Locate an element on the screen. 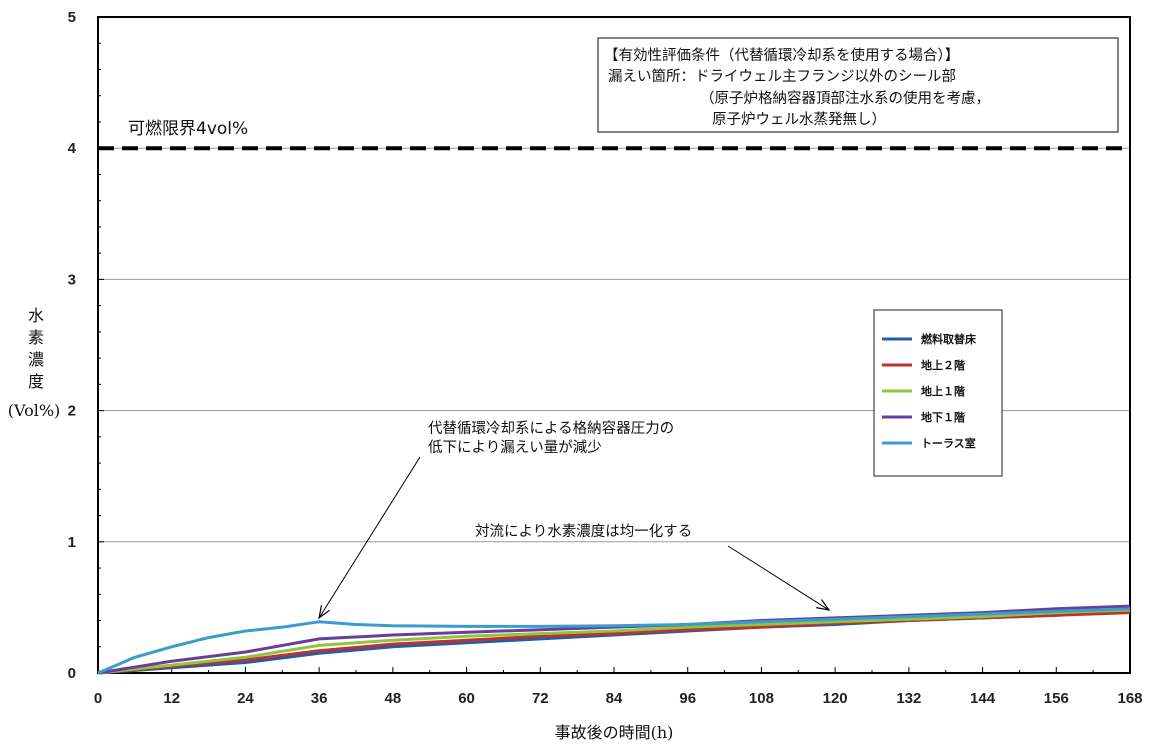 This screenshot has height=746, width=1159. conditions-line-4: 原子炉ウェル水蒸発無し） is located at coordinates (799, 119).